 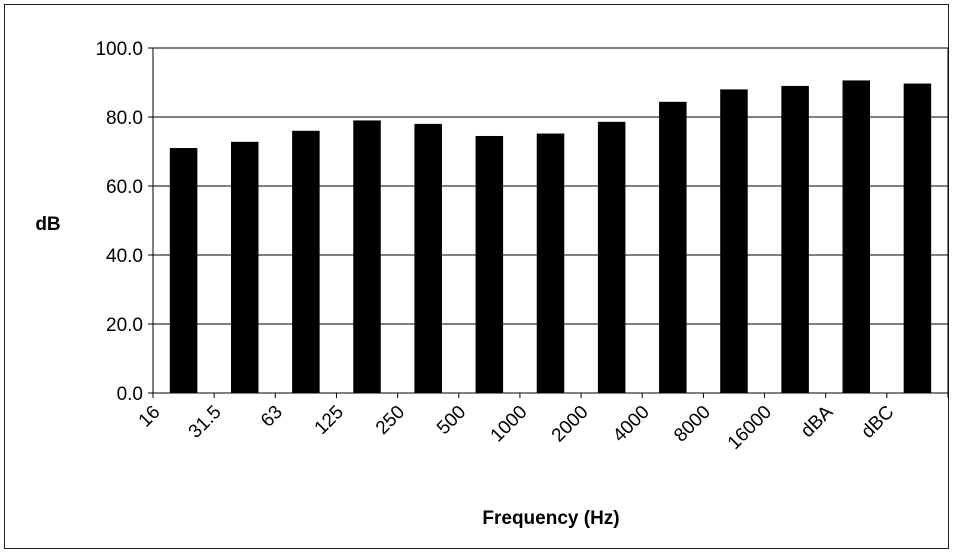 What do you see at coordinates (877, 422) in the screenshot?
I see `x-tick-label: dBC` at bounding box center [877, 422].